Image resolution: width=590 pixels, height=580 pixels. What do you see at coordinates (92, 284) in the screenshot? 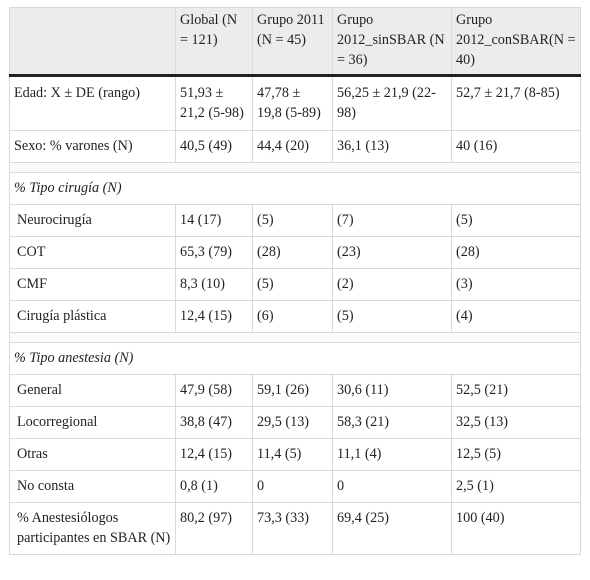
I see `row-label-cell: CMF` at bounding box center [92, 284].